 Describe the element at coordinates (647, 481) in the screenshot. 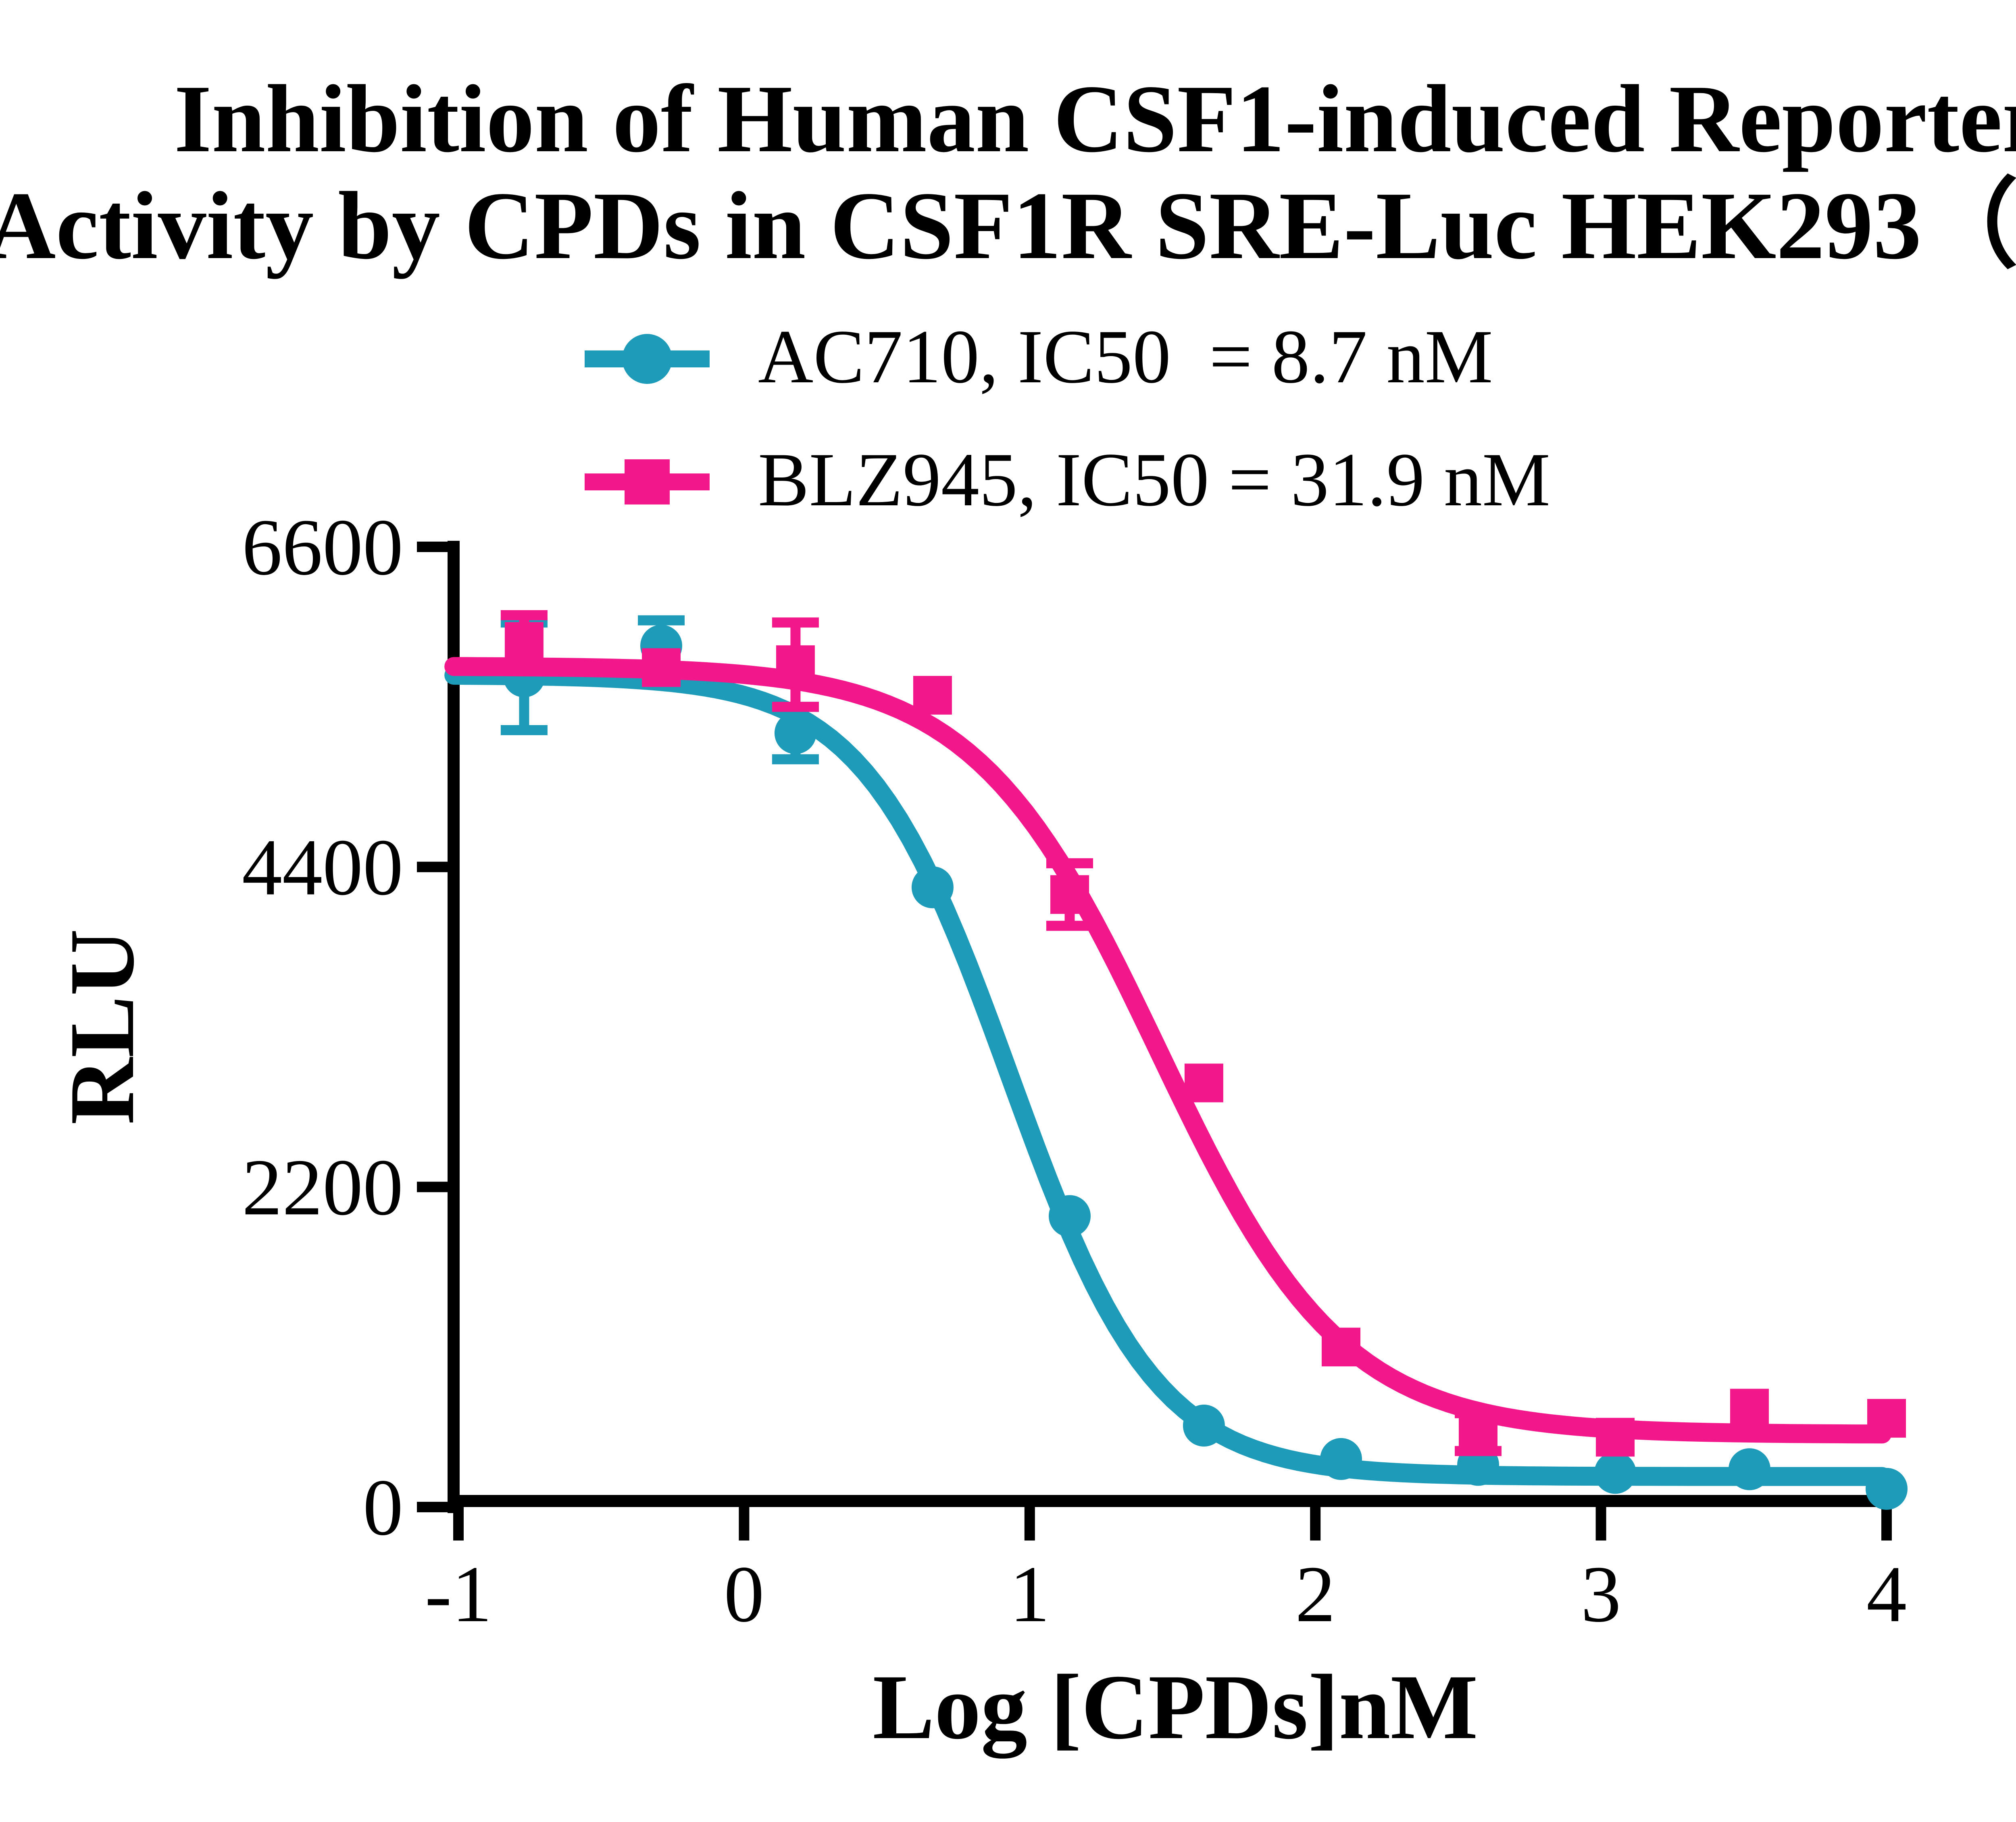

I see `legend-marker-square-icon` at that location.